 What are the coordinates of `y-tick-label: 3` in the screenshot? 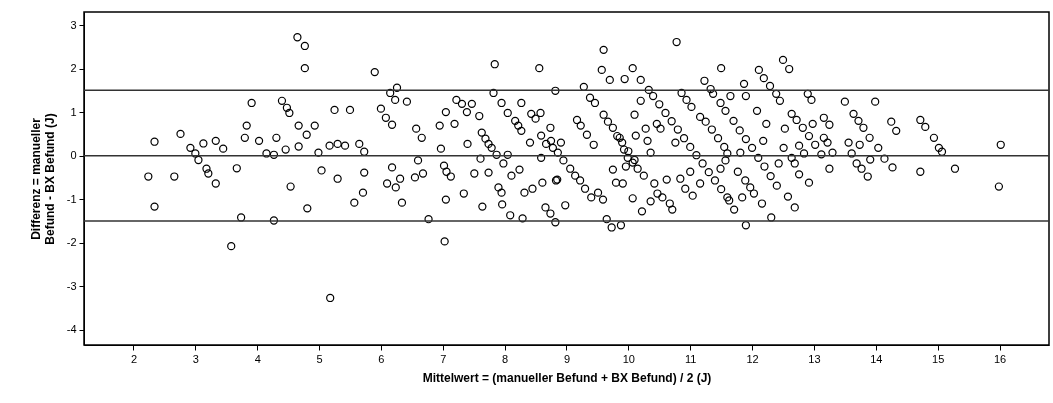 It's located at (73, 24).